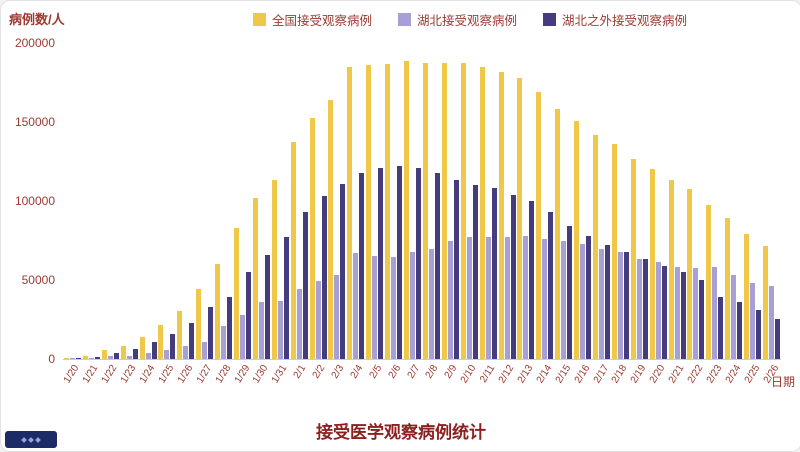  Describe the element at coordinates (625, 21) in the screenshot. I see `legend-label: 湖北之外接受观察病例` at that location.